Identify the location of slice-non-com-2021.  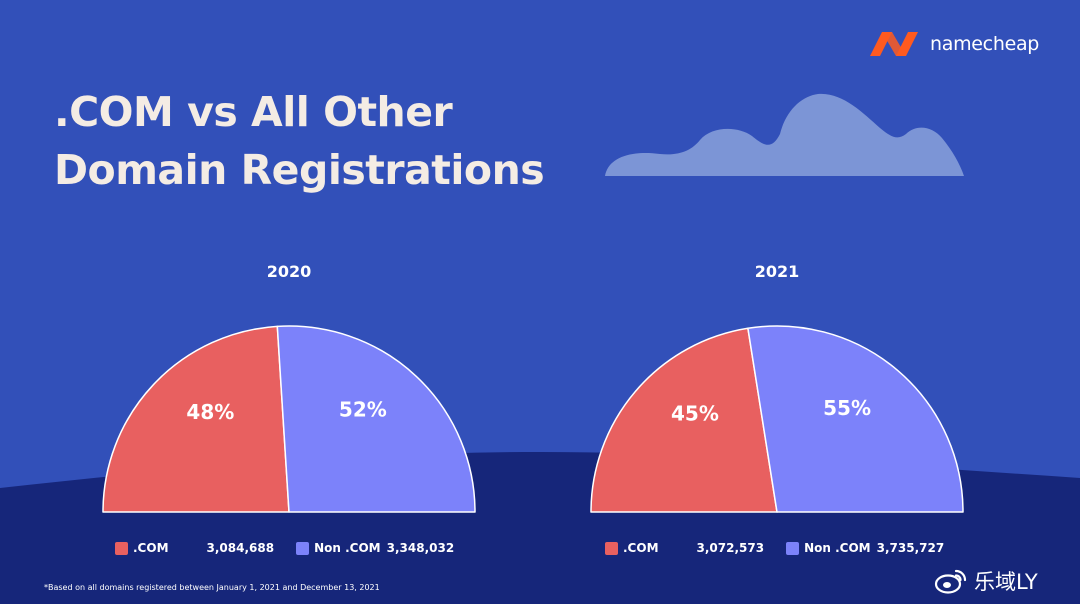
(855, 419).